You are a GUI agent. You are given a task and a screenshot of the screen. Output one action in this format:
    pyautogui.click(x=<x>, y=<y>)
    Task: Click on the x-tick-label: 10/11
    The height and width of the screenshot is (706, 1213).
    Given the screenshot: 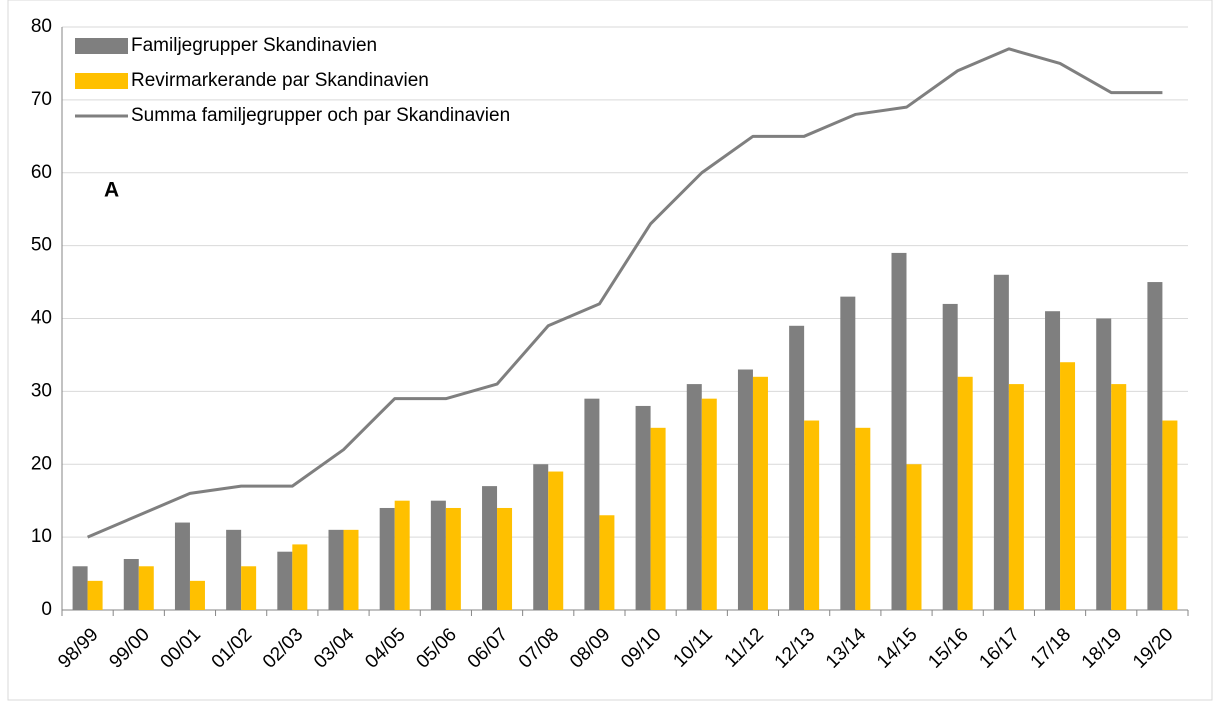 What is the action you would take?
    pyautogui.click(x=692, y=647)
    